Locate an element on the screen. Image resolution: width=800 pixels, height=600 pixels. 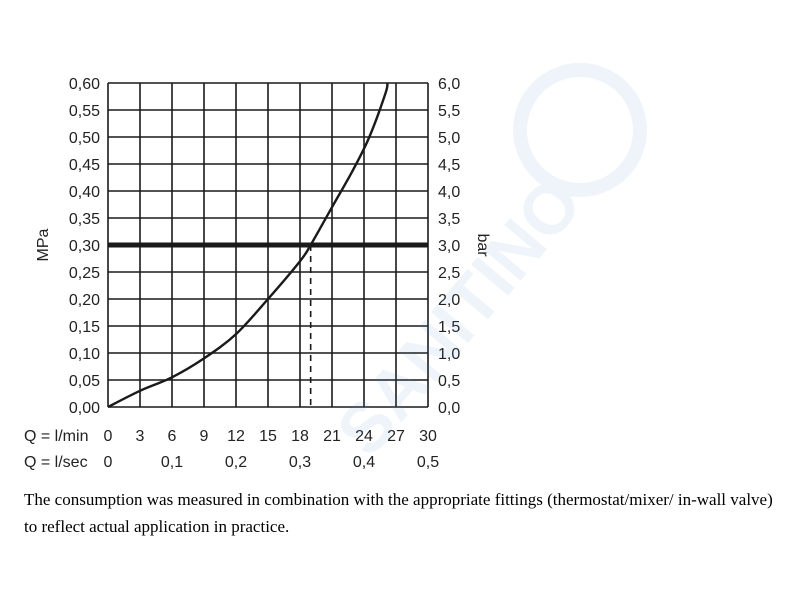
y-tick-label-right: 2,5 is located at coordinates (449, 273).